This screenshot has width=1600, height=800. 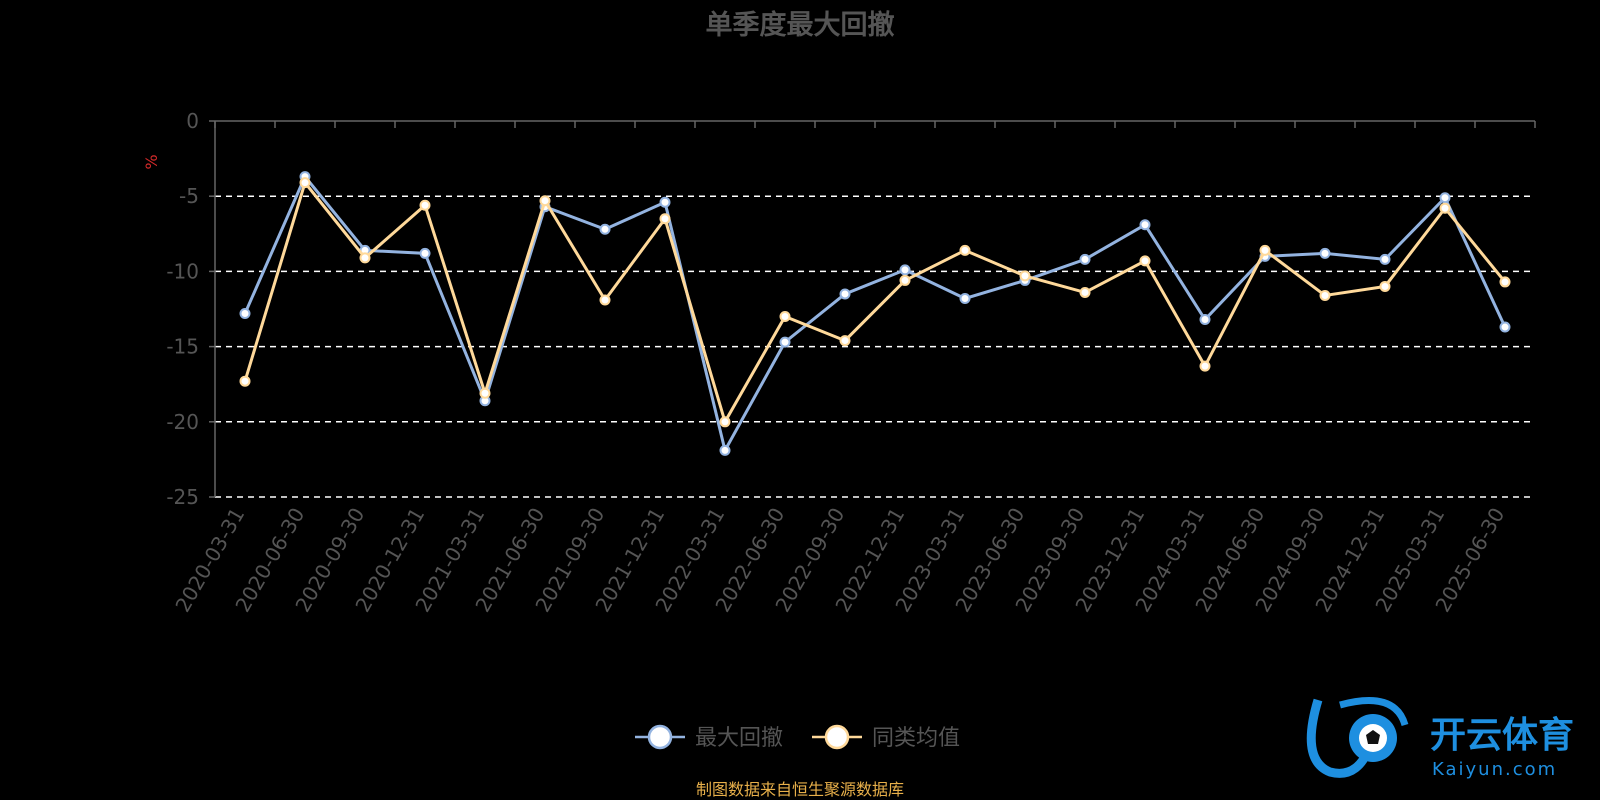 What do you see at coordinates (800, 789) in the screenshot?
I see `source-note: 制图数据来自恒生聚源数据库` at bounding box center [800, 789].